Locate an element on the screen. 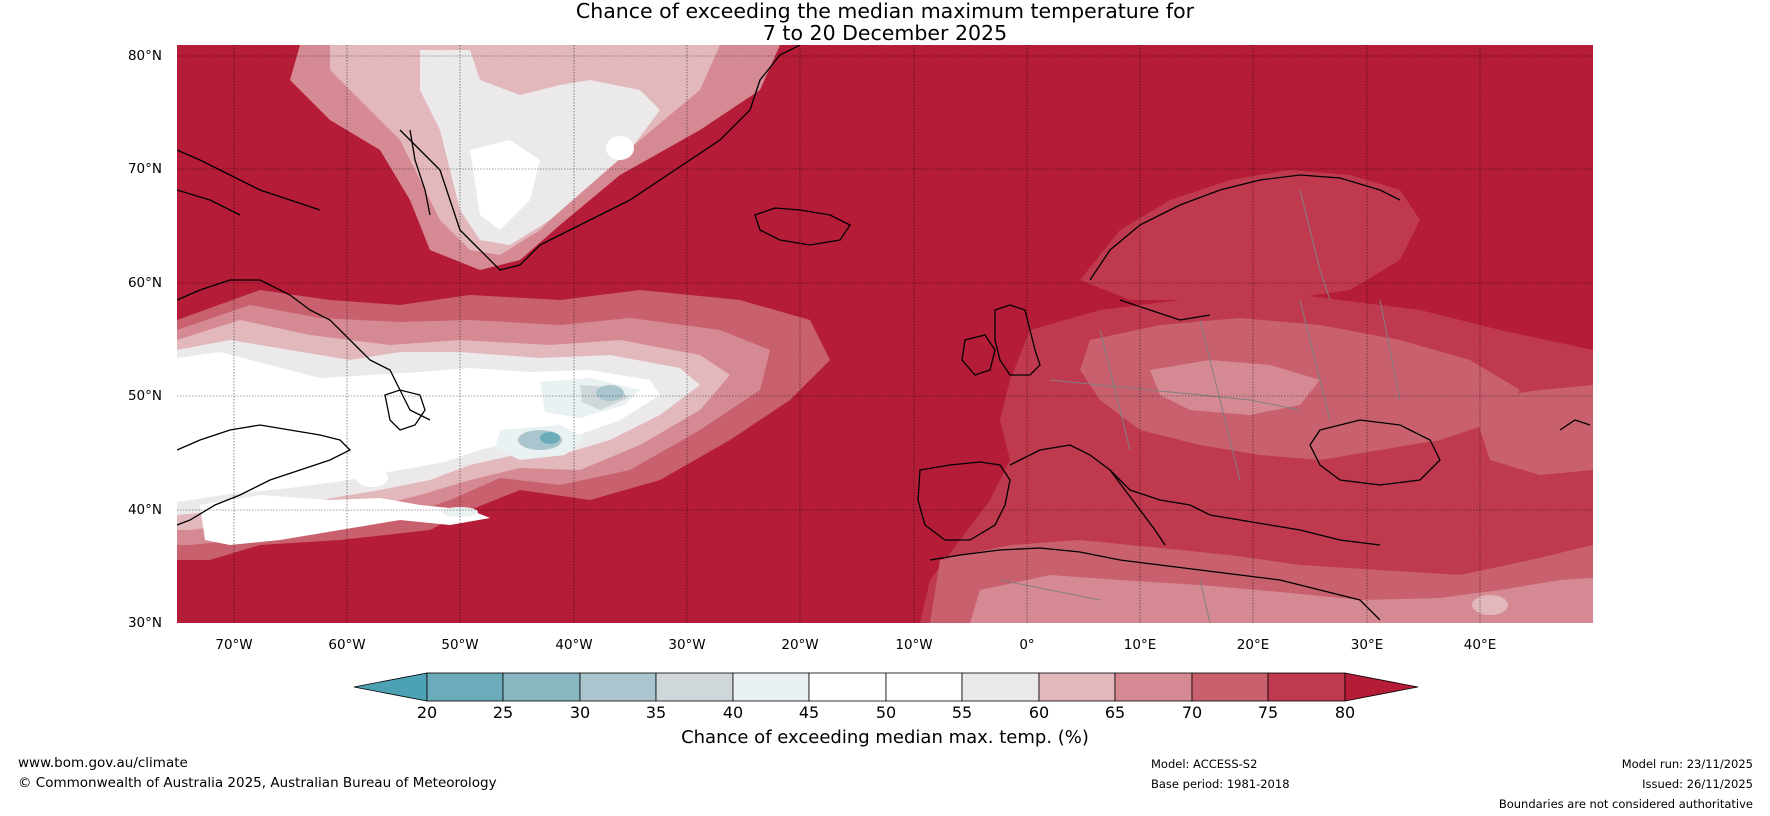 The width and height of the screenshot is (1770, 816). colorbar-tick-80: 80 is located at coordinates (1345, 712).